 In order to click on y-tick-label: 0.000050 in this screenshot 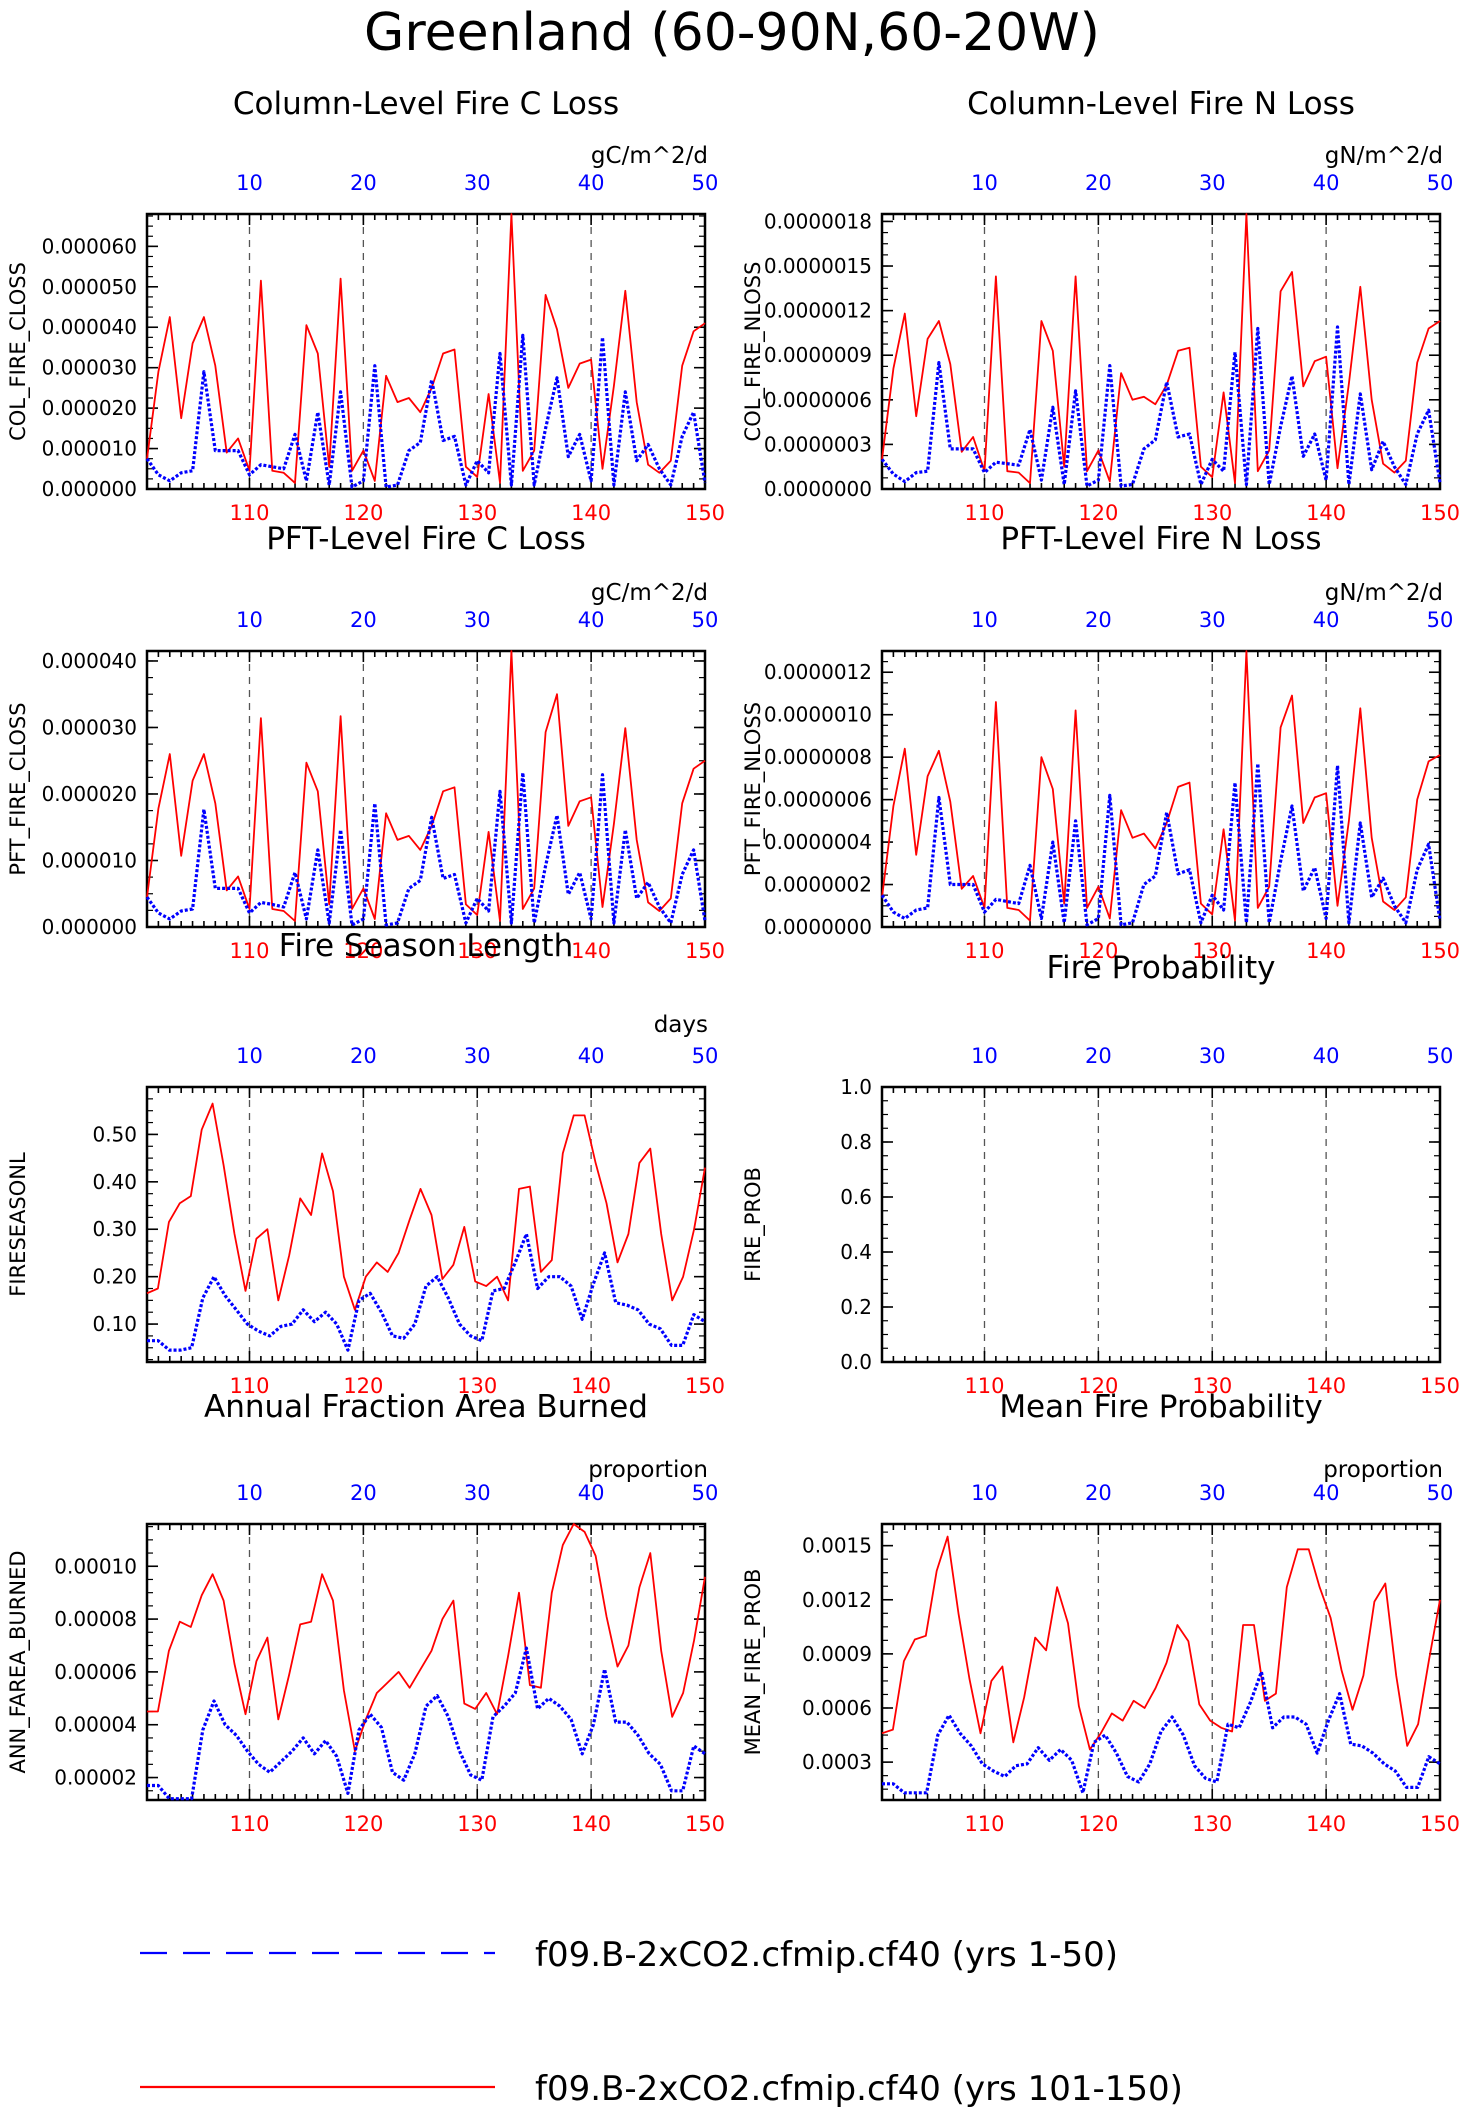, I will do `click(89, 287)`.